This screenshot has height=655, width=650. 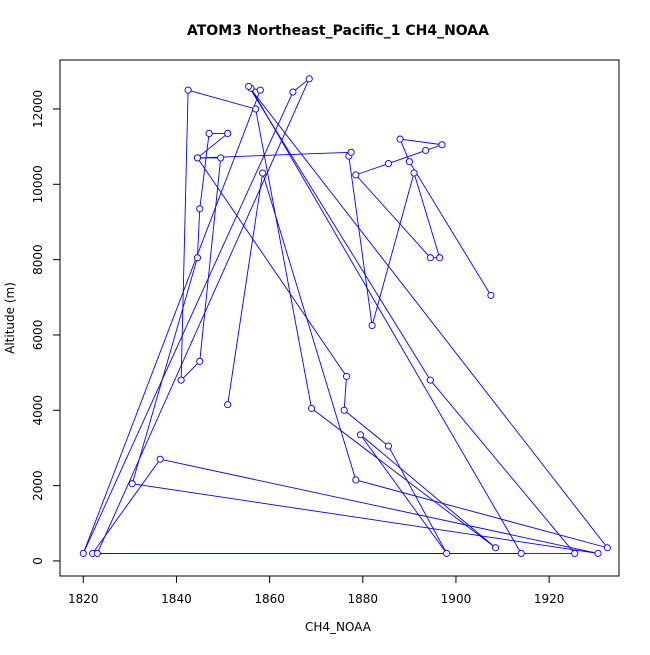 I want to click on y-tick-label: 4000, so click(x=38, y=410).